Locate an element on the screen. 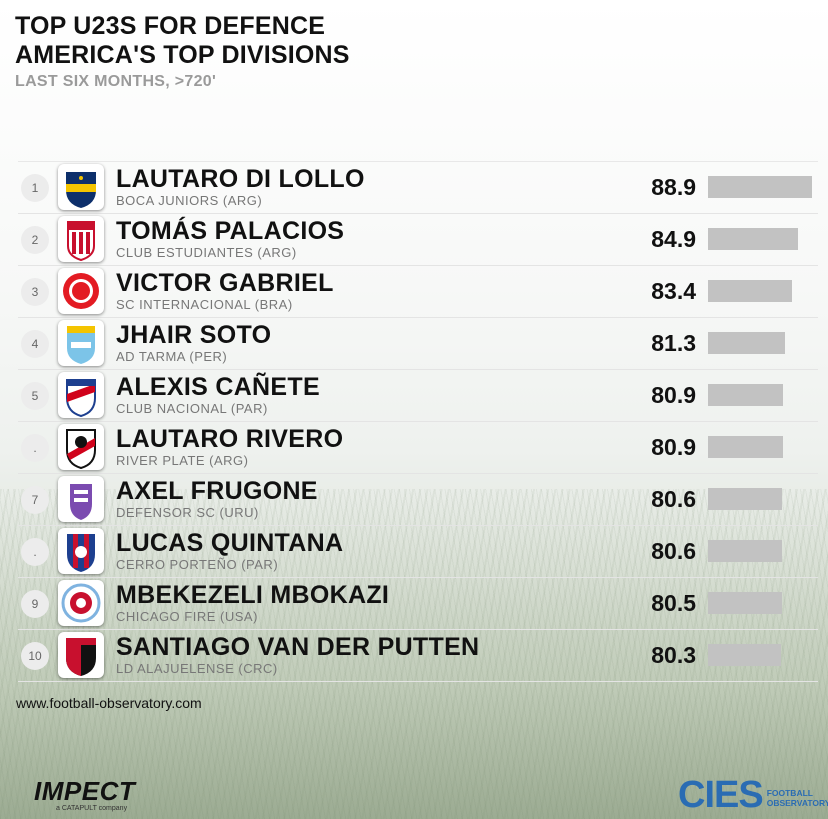  cies-tagline: FOOTBALL OBSERVATORY is located at coordinates (797, 798).